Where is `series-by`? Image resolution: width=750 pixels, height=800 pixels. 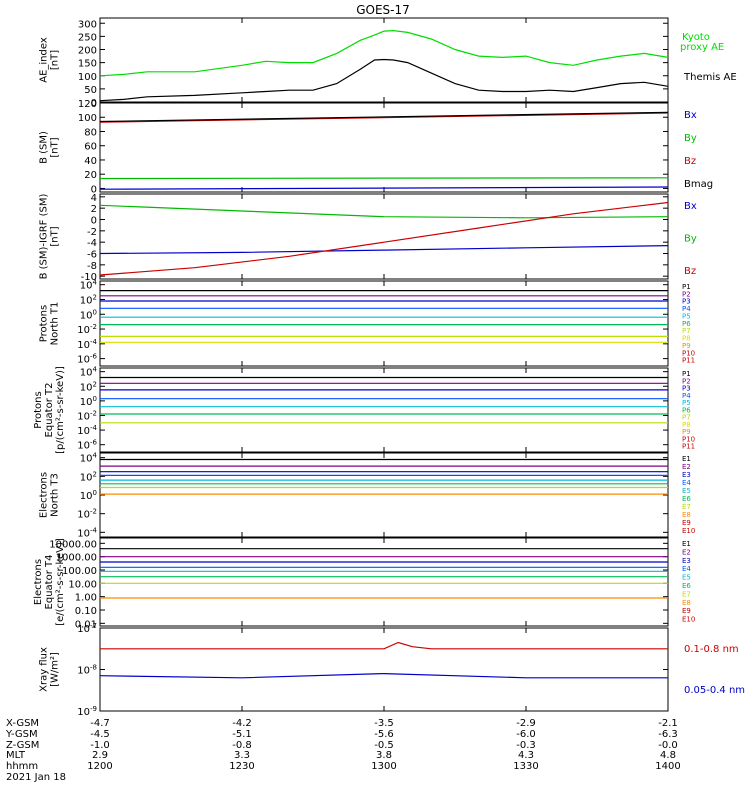
series-by is located at coordinates (384, 211).